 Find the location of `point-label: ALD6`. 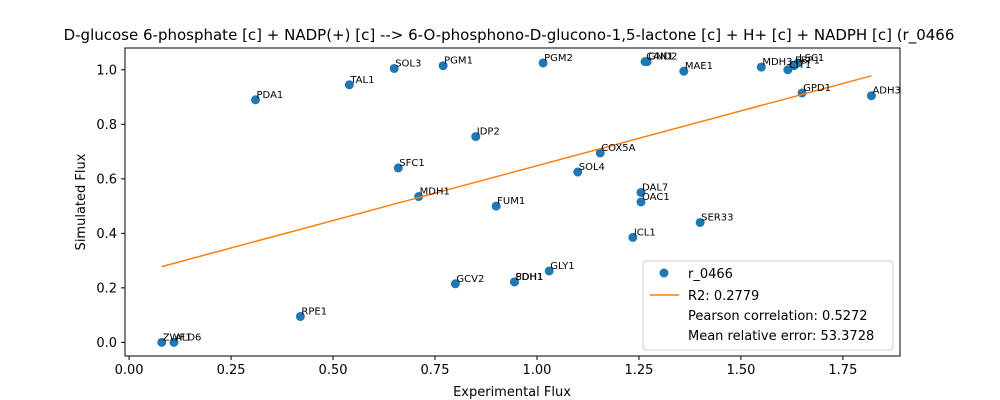

point-label: ALD6 is located at coordinates (188, 337).